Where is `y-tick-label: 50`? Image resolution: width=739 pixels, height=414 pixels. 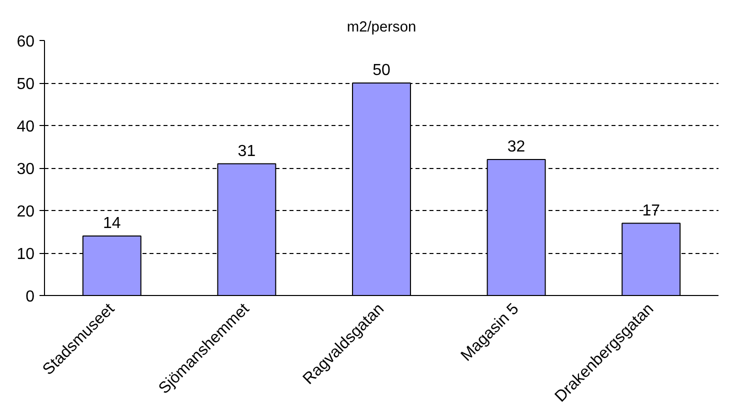
y-tick-label: 50 is located at coordinates (25, 84).